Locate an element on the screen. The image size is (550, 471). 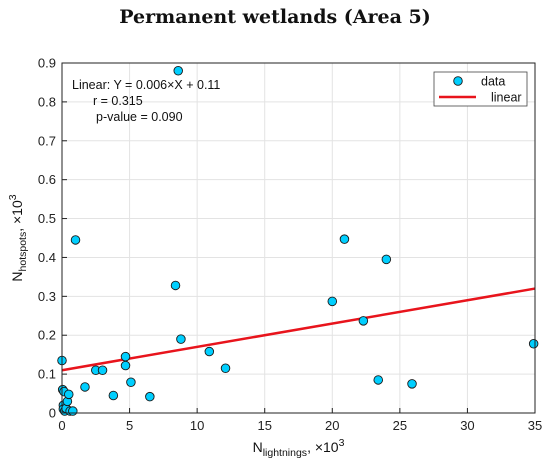
legend-marker-data is located at coordinates (458, 81).